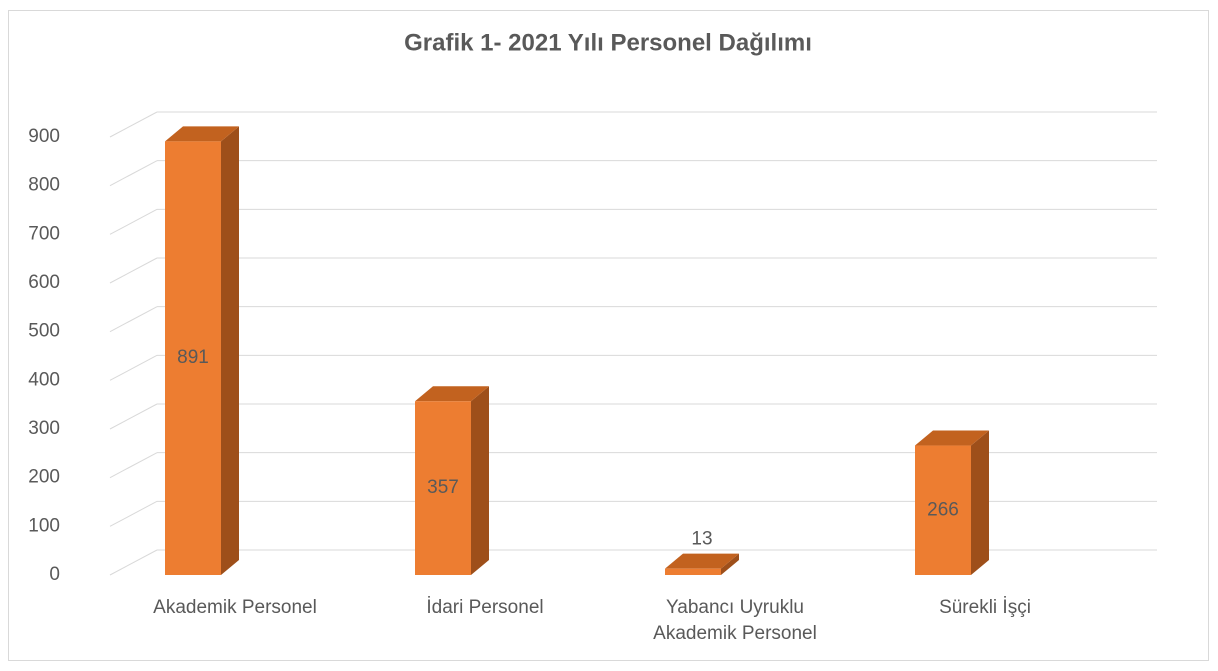  Describe the element at coordinates (44, 525) in the screenshot. I see `y-tick-label: 100` at that location.